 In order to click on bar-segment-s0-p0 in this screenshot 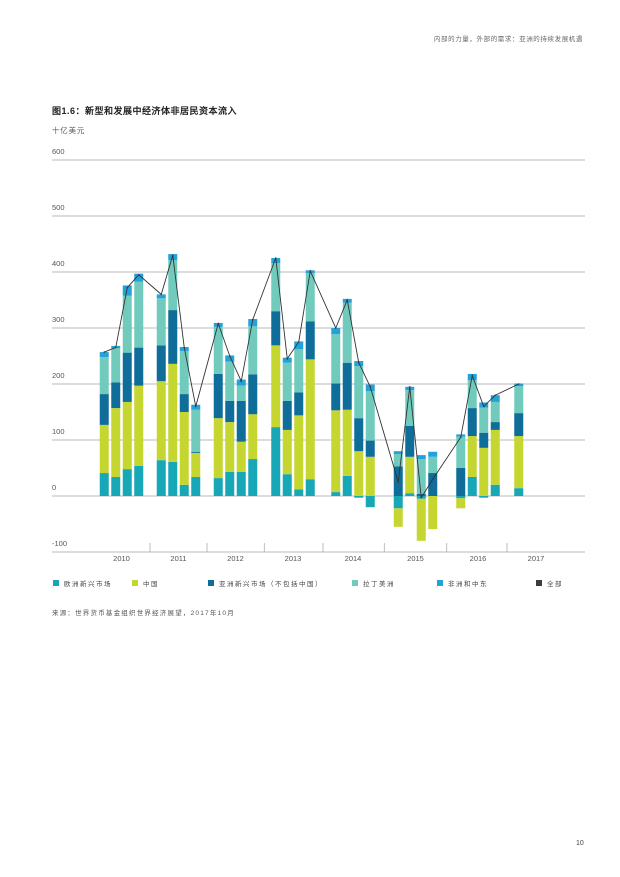, I will do `click(104, 484)`.